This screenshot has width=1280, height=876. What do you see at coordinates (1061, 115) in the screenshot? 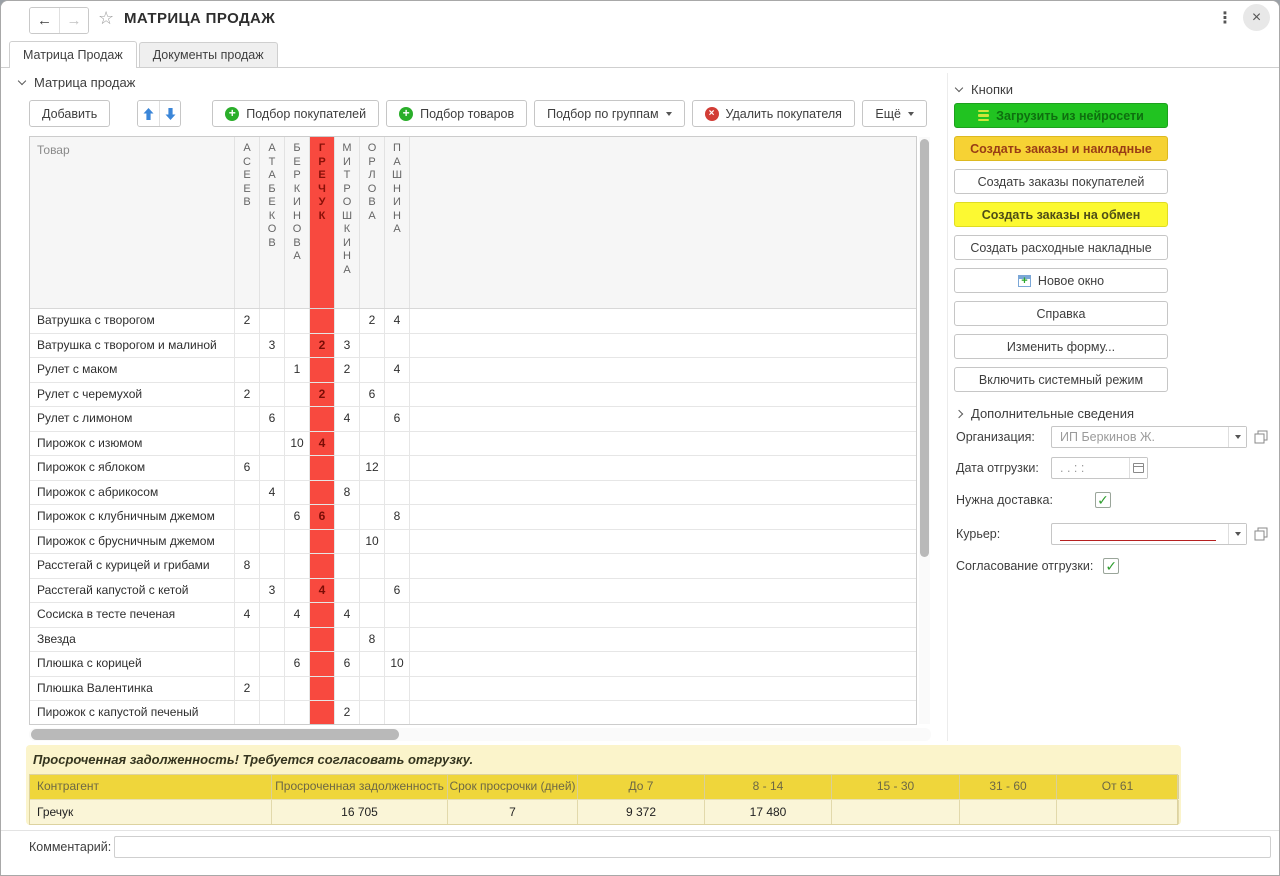
I see `load-from-neural-button: Загрузить из нейросети` at bounding box center [1061, 115].